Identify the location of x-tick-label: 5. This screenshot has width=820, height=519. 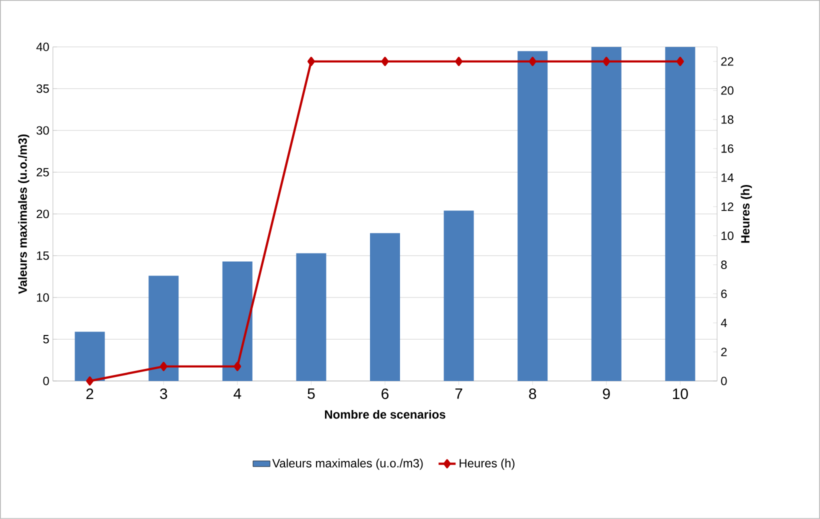
(311, 393).